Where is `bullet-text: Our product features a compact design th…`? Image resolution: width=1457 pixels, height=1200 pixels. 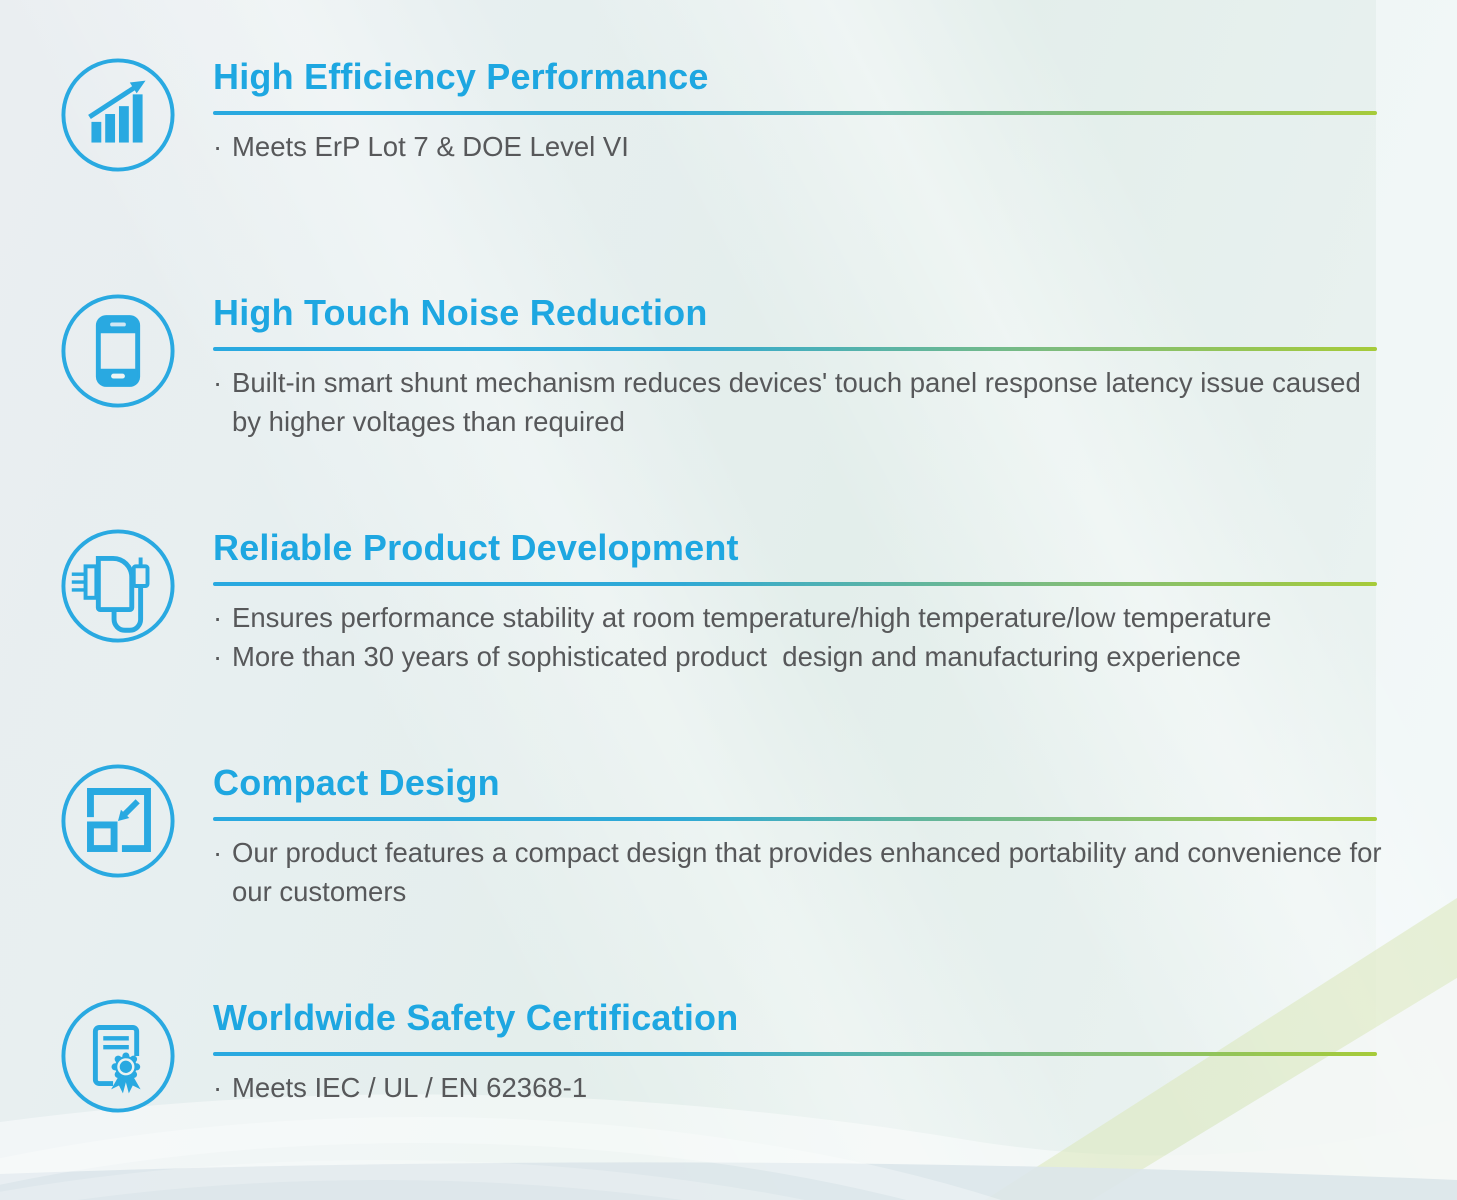
bullet-text: Our product features a compact design th… is located at coordinates (811, 872).